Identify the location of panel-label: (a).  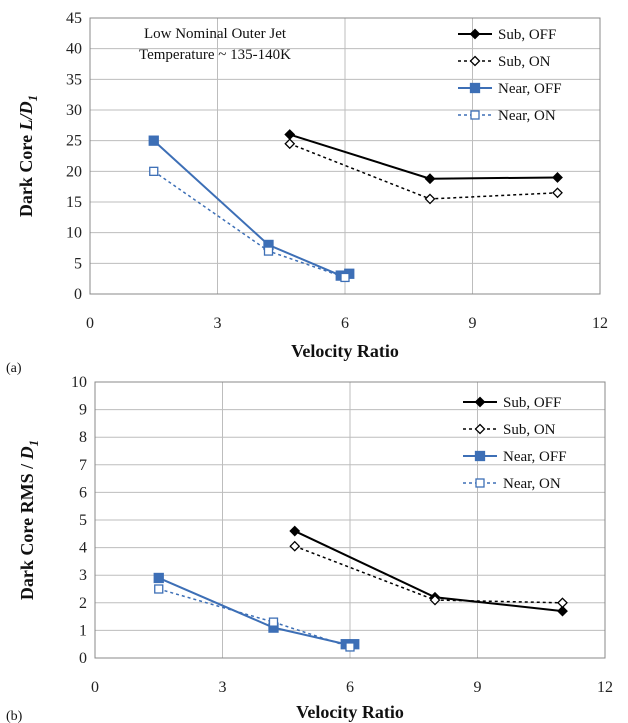
(14, 368).